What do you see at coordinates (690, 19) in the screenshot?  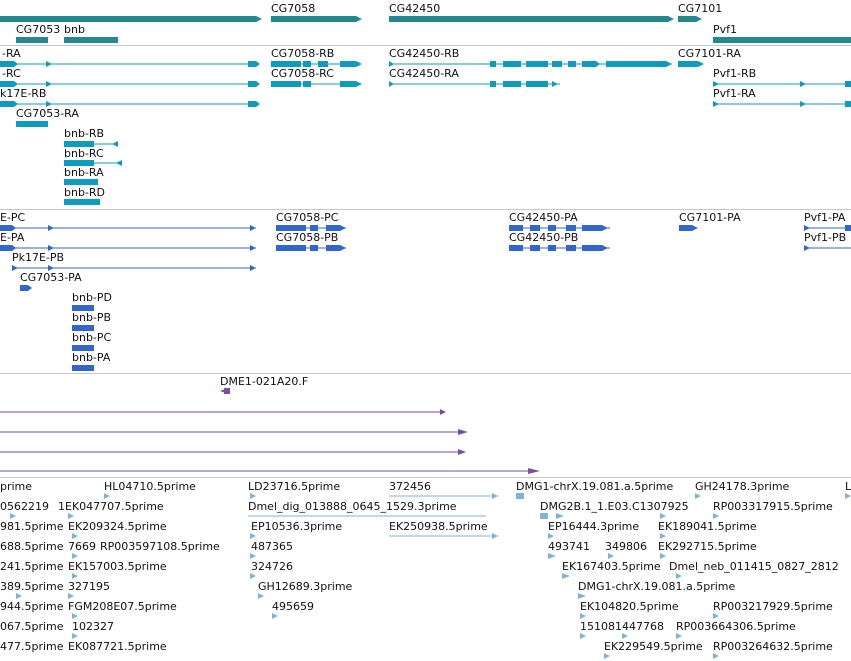 I see `gene-span-cg7101` at bounding box center [690, 19].